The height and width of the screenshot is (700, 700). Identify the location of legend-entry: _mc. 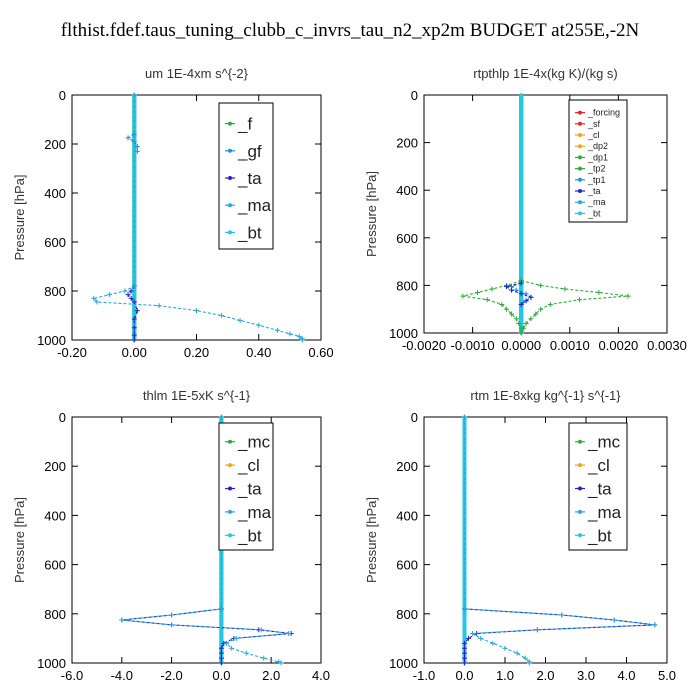
(254, 442).